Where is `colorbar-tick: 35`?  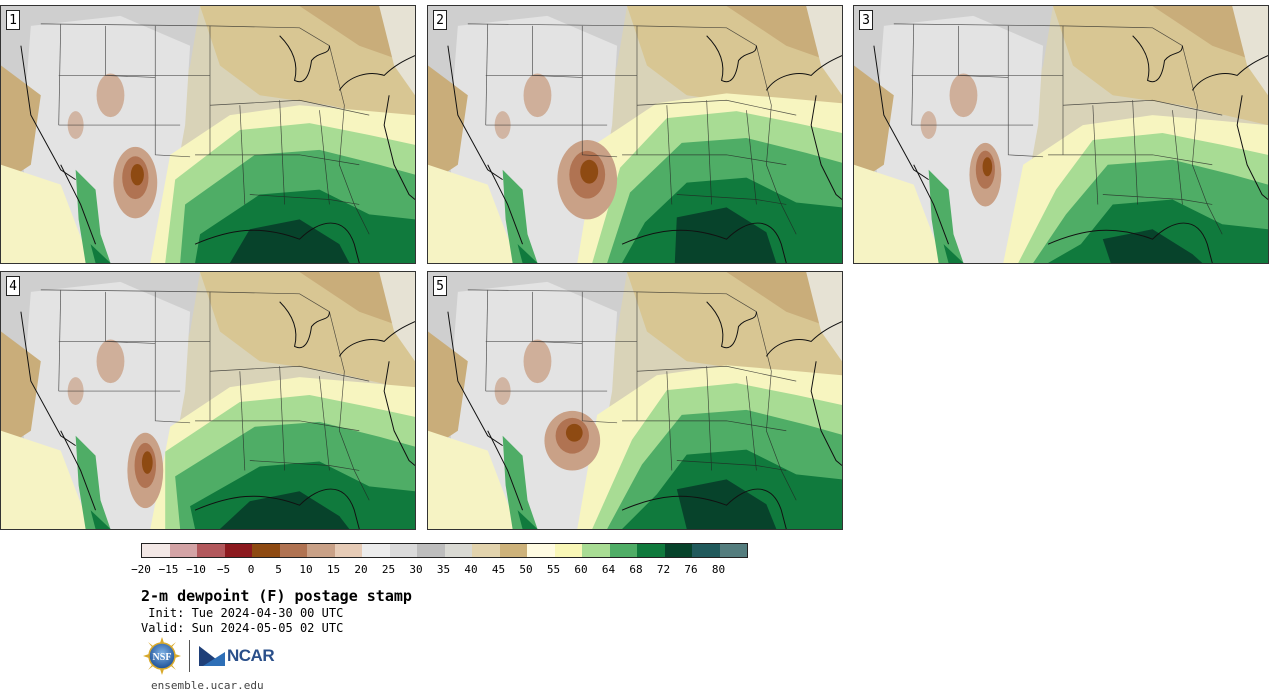
colorbar-tick: 35 is located at coordinates (443, 569).